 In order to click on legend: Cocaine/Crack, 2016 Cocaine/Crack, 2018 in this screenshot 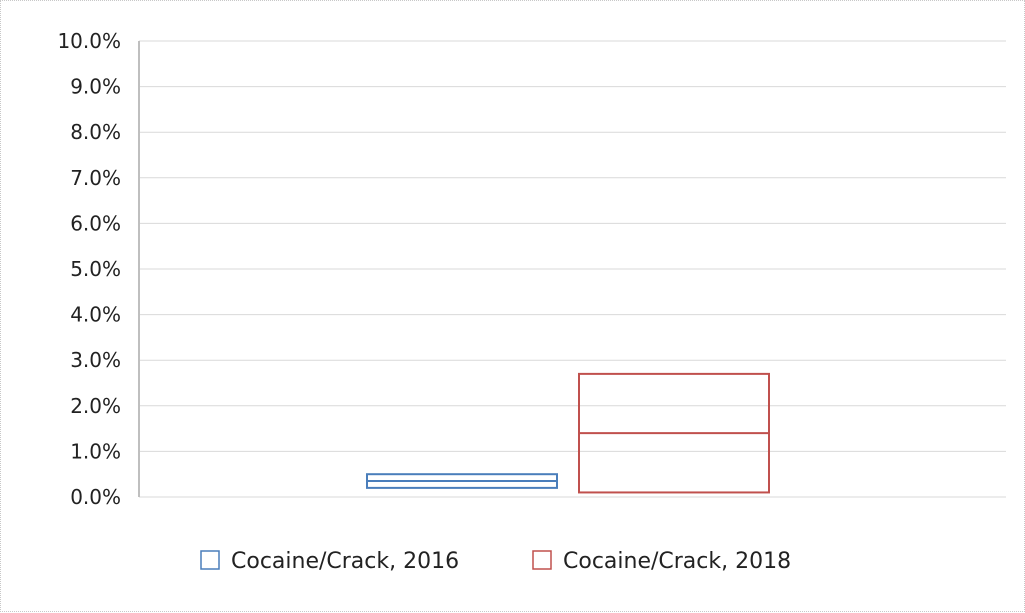, I will do `click(495, 561)`.